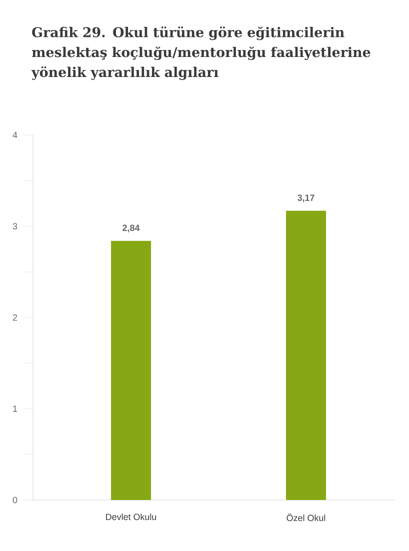 This screenshot has width=409, height=551. What do you see at coordinates (15, 135) in the screenshot?
I see `y-tick-label: 4` at bounding box center [15, 135].